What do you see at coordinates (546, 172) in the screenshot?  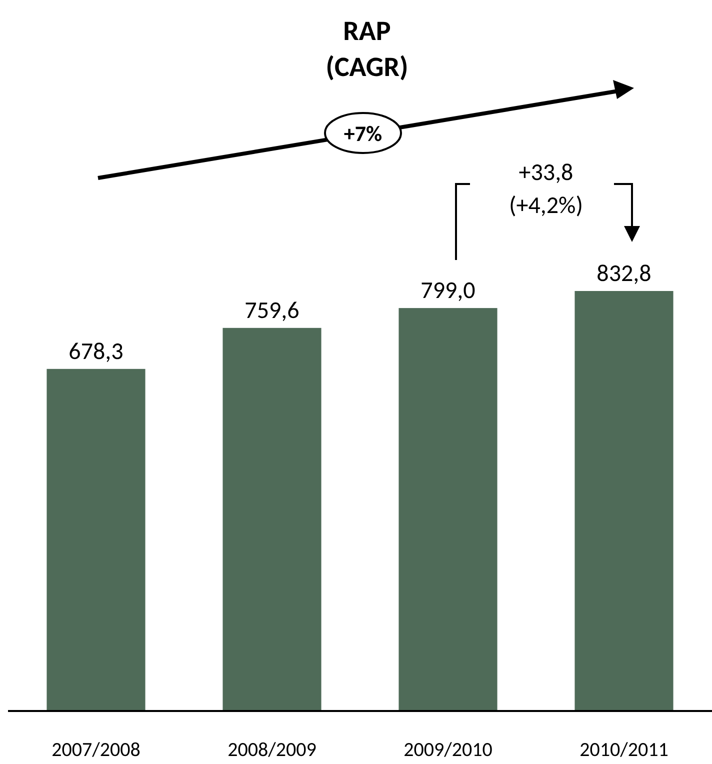 I see `text: +33,8` at bounding box center [546, 172].